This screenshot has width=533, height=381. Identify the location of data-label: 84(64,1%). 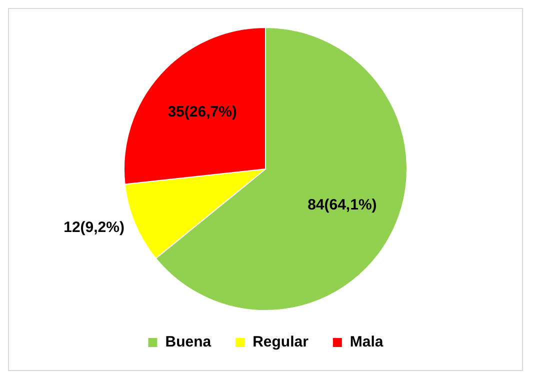
(342, 205).